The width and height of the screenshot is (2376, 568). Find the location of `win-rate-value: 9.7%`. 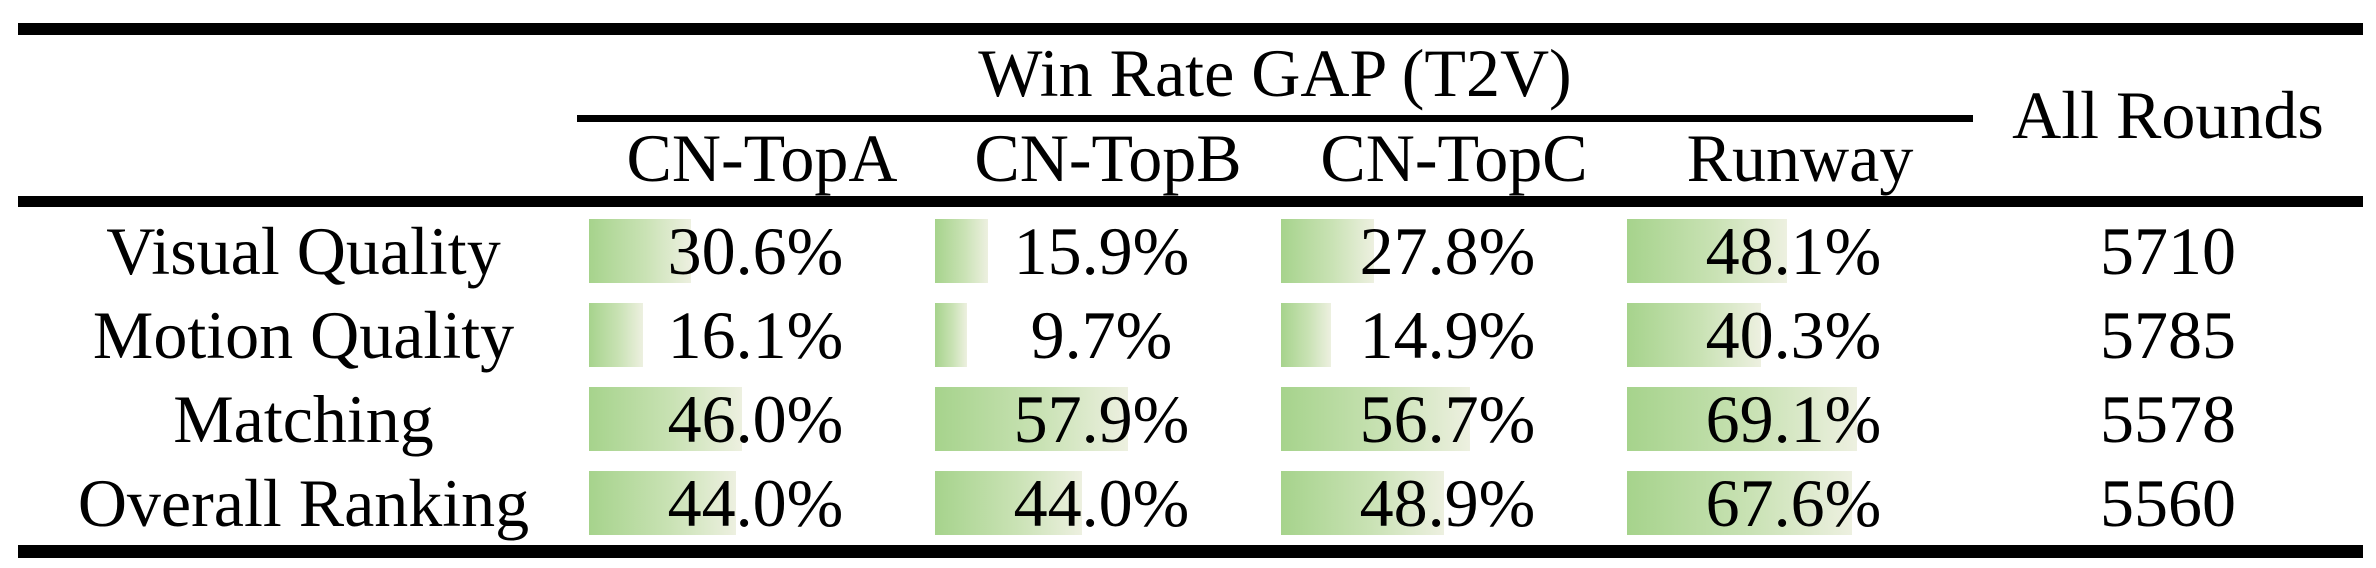

win-rate-value: 9.7% is located at coordinates (1101, 335).